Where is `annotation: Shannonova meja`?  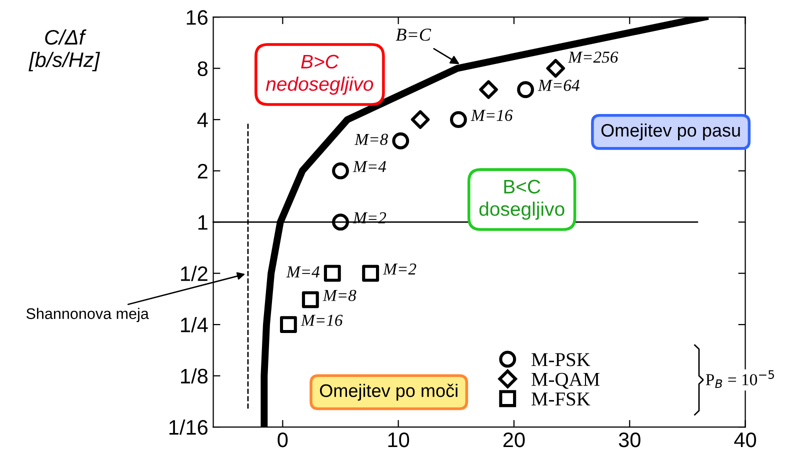
annotation: Shannonova meja is located at coordinates (87, 315).